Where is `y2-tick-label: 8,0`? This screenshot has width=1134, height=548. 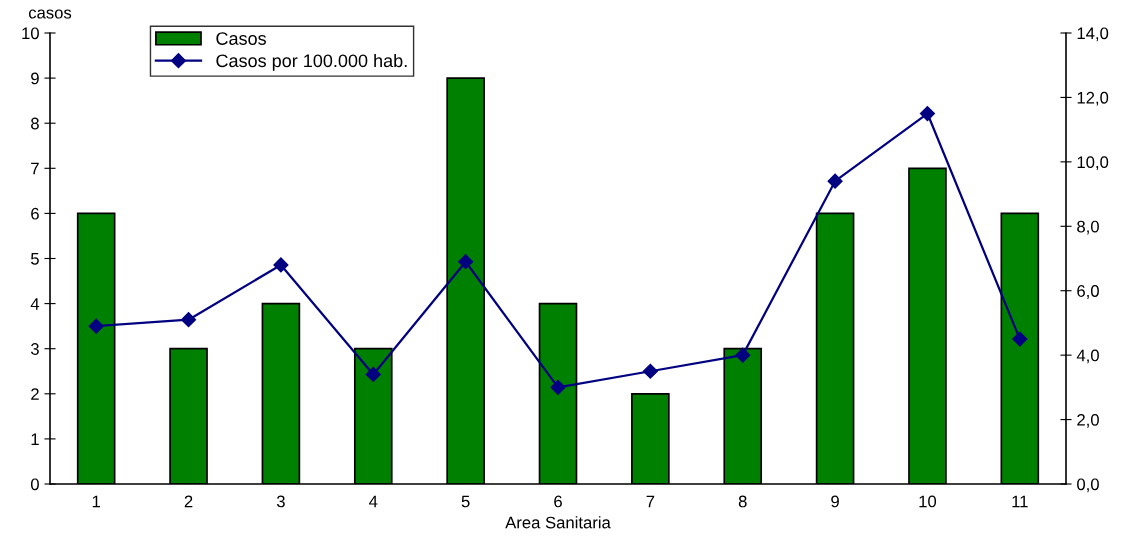
y2-tick-label: 8,0 is located at coordinates (1088, 227).